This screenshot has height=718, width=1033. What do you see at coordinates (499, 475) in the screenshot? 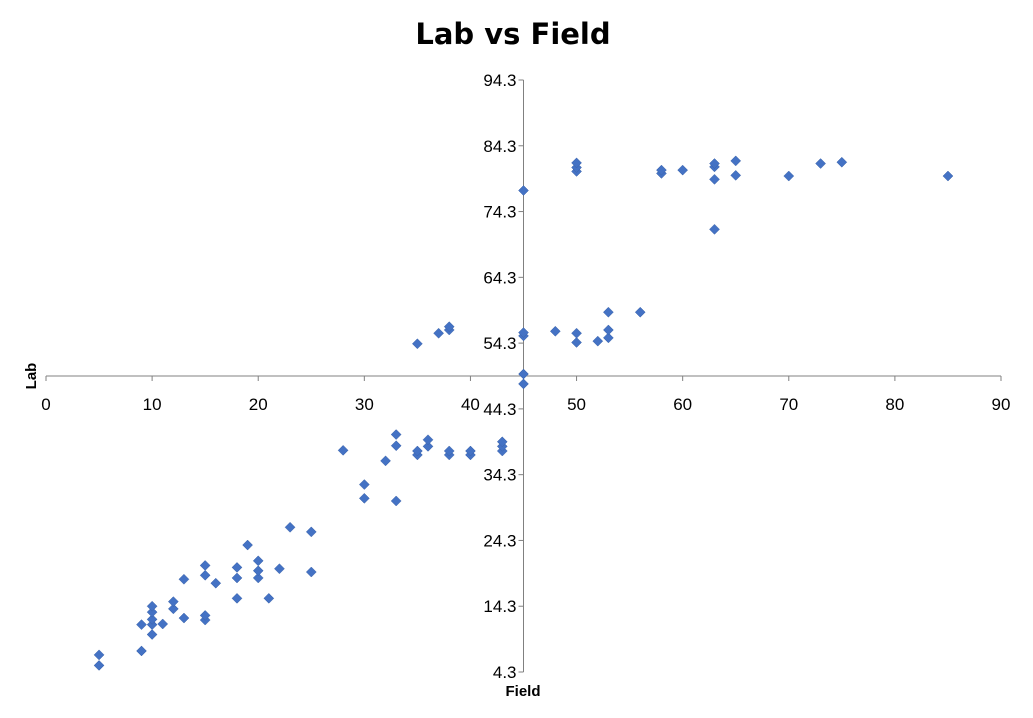
I see `y-tick-label: 34.3` at bounding box center [499, 475].